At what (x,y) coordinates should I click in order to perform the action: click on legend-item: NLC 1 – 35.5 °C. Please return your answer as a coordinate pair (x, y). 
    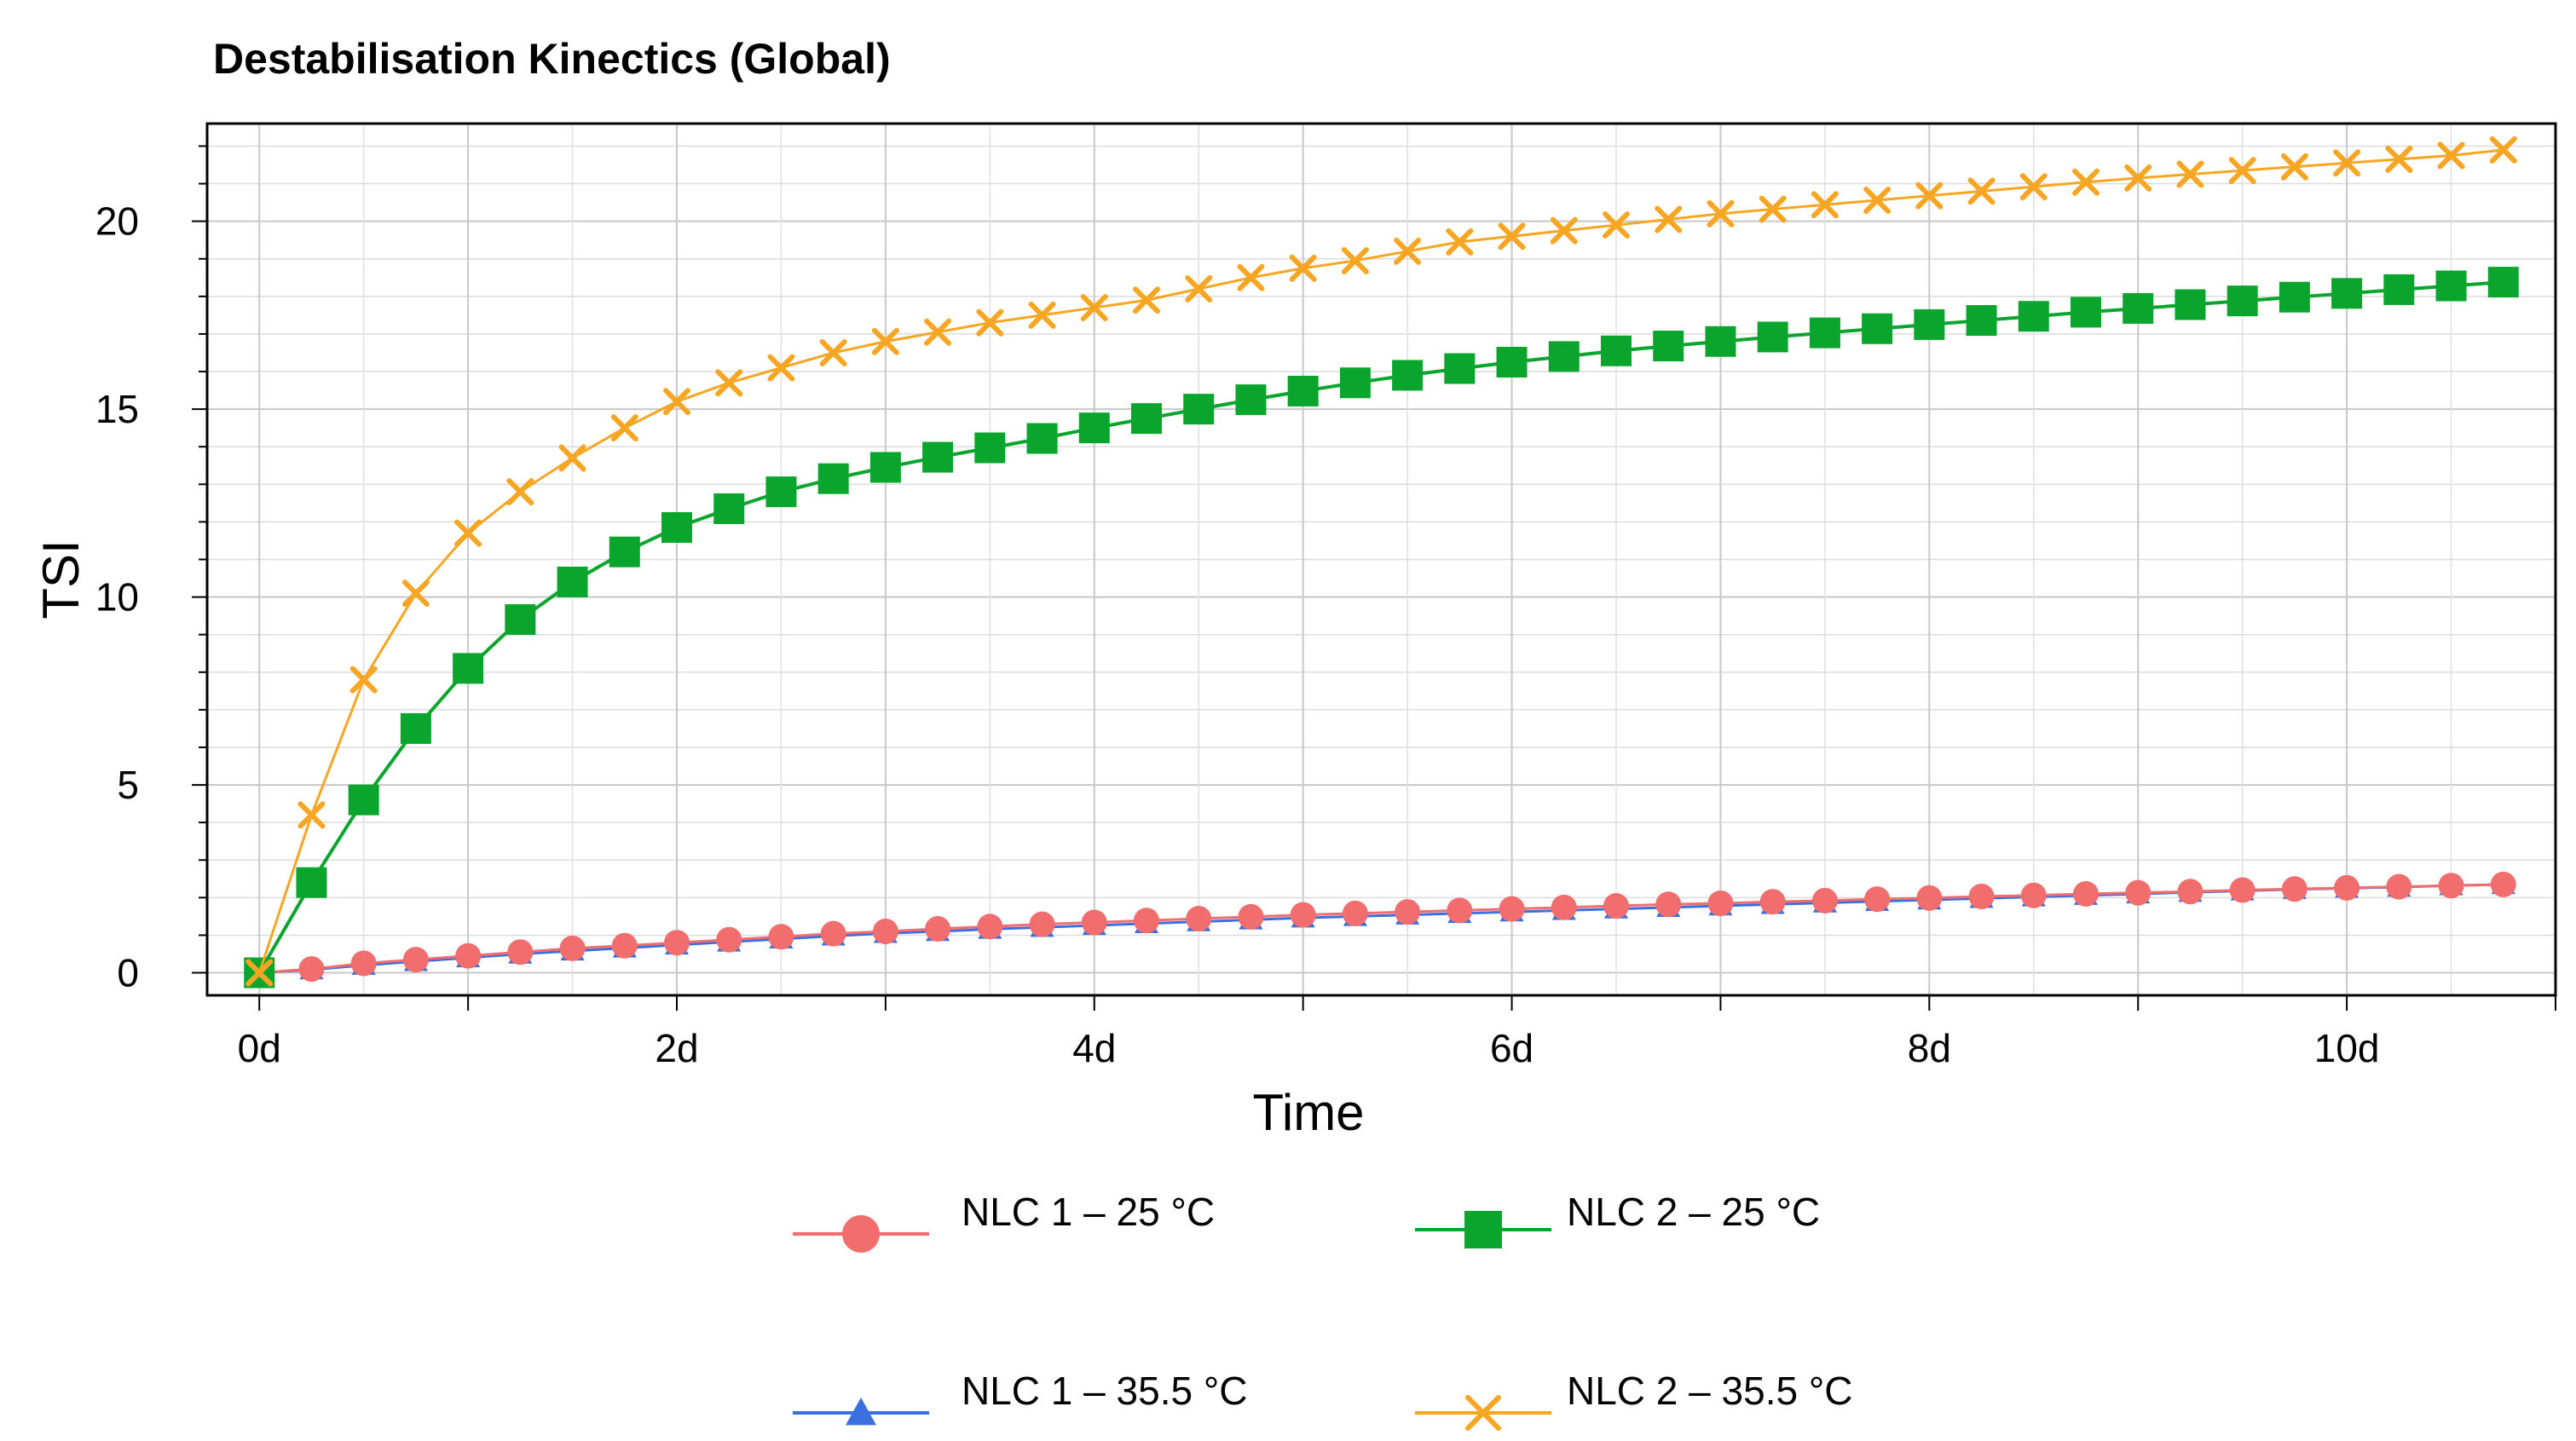
    Looking at the image, I should click on (1020, 1397).